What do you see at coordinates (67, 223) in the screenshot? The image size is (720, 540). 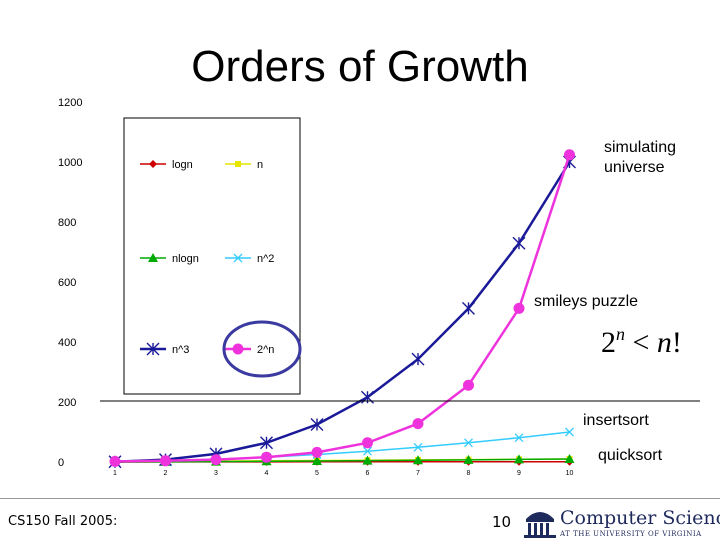 I see `y-tick-label: 800` at bounding box center [67, 223].